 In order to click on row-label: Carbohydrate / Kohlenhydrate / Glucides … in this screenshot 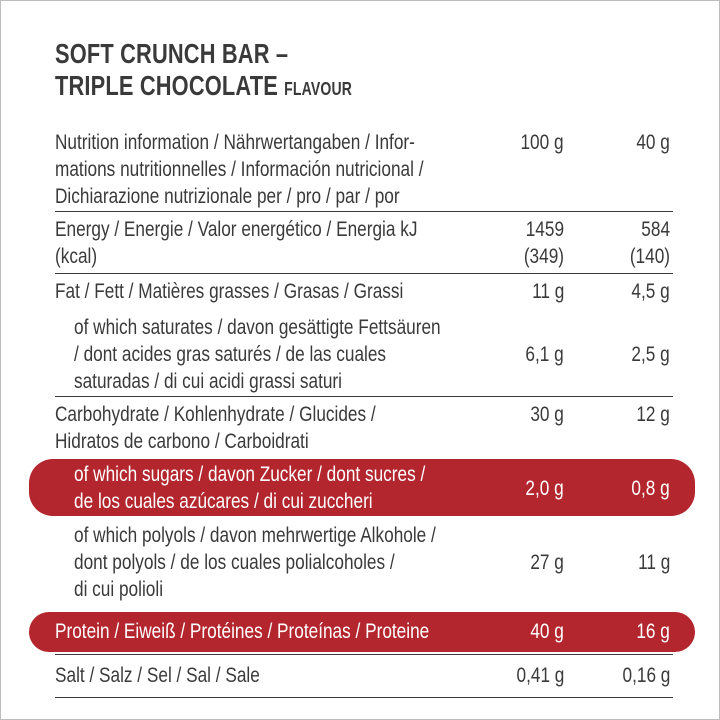, I will do `click(215, 428)`.